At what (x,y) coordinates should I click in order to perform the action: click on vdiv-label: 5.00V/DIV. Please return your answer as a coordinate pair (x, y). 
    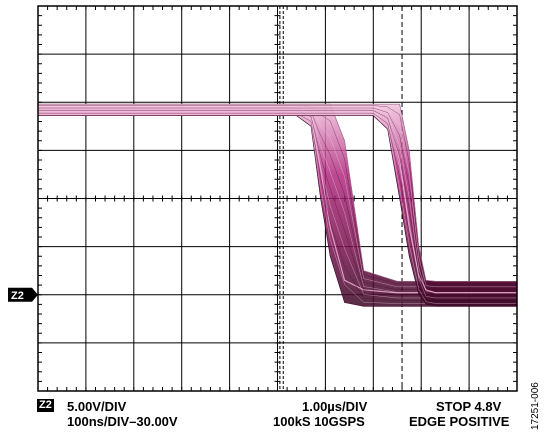
    Looking at the image, I should click on (97, 406).